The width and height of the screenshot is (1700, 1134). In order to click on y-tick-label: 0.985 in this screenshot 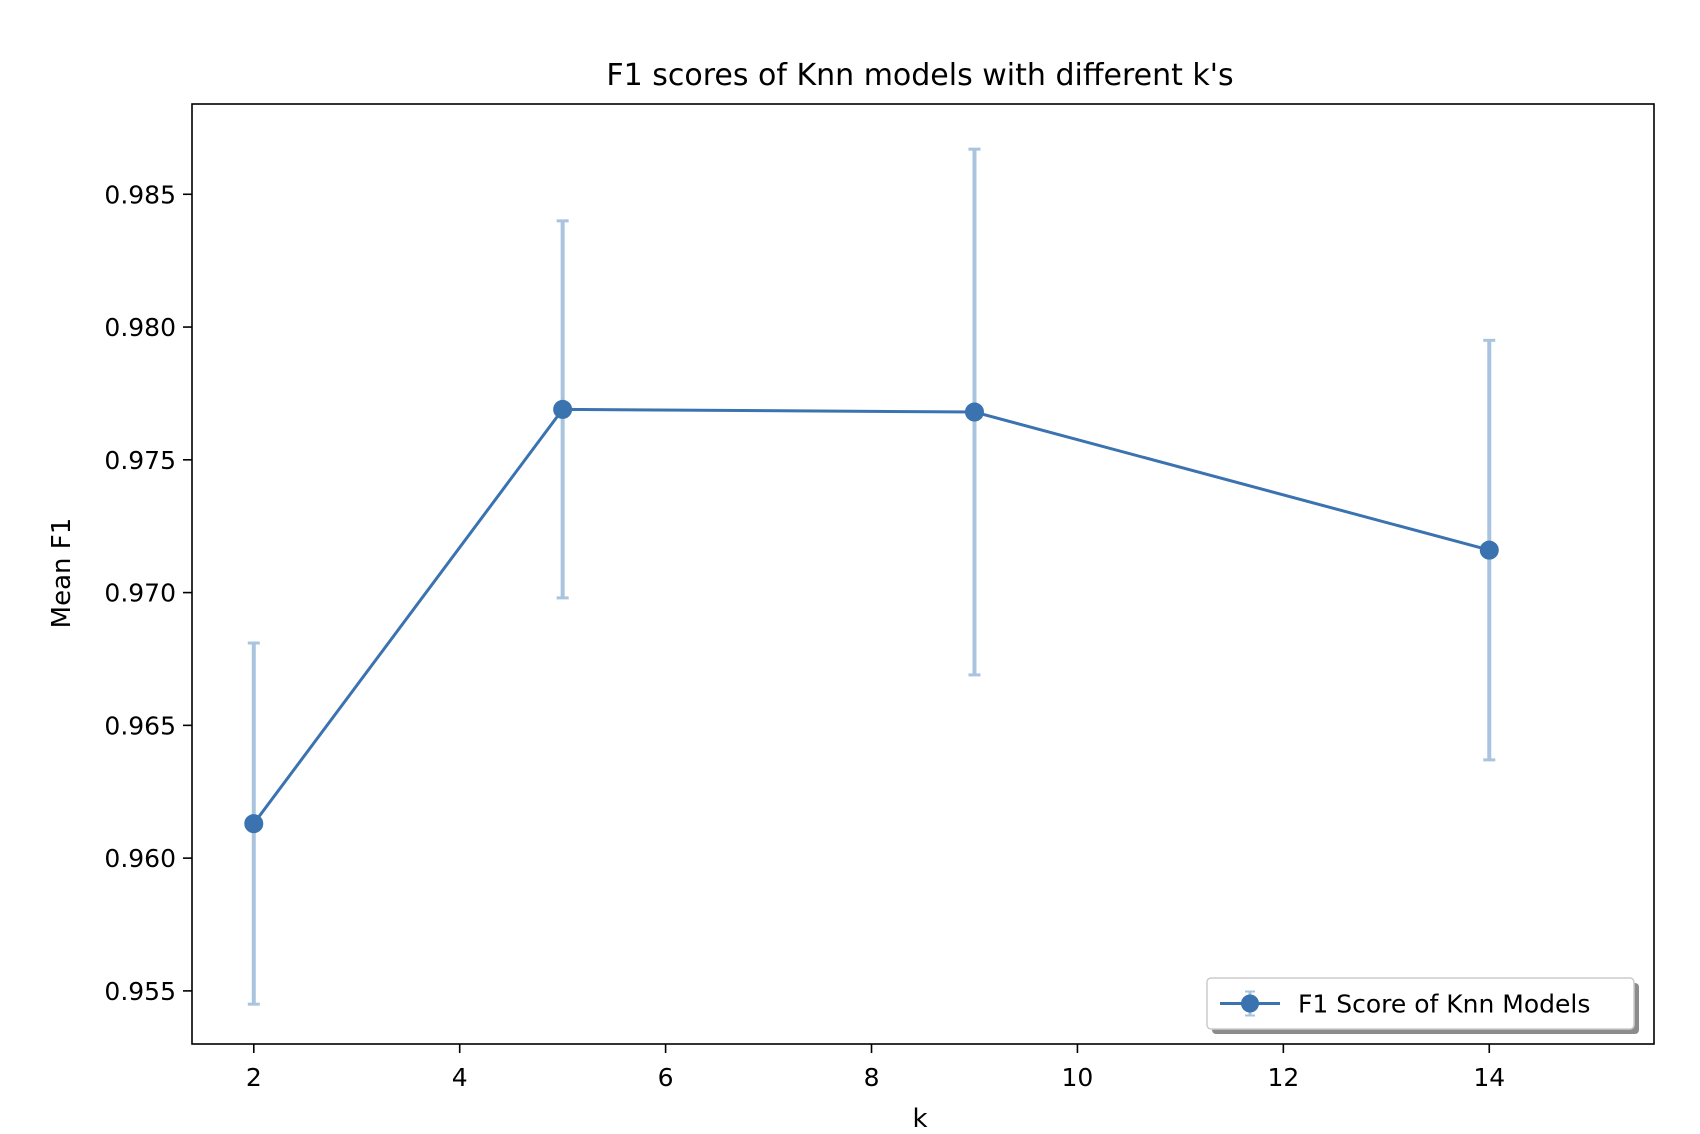, I will do `click(140, 194)`.